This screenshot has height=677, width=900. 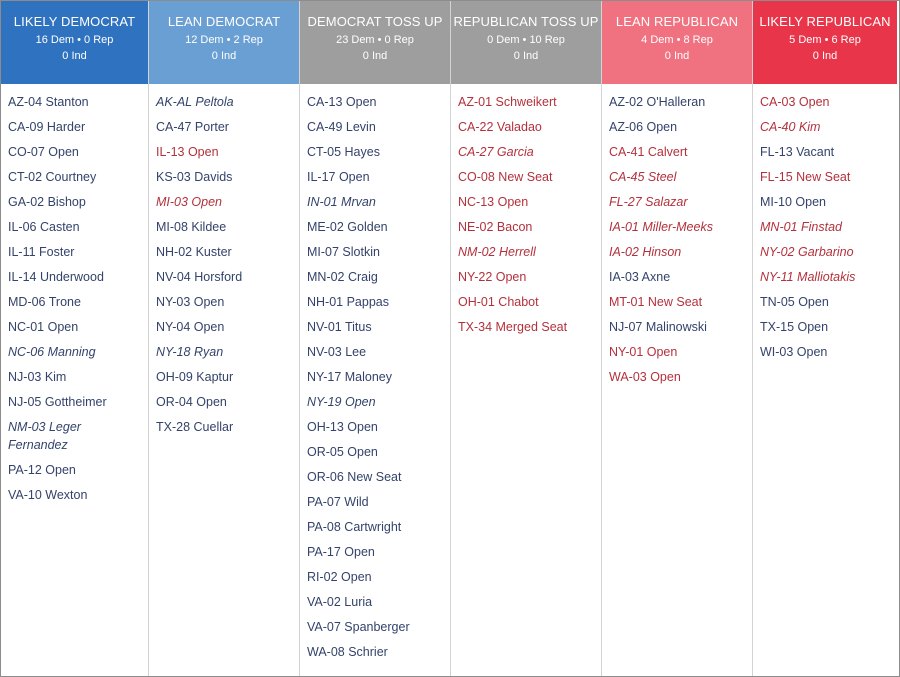 I want to click on race-item: PA-17 Open, so click(x=341, y=552).